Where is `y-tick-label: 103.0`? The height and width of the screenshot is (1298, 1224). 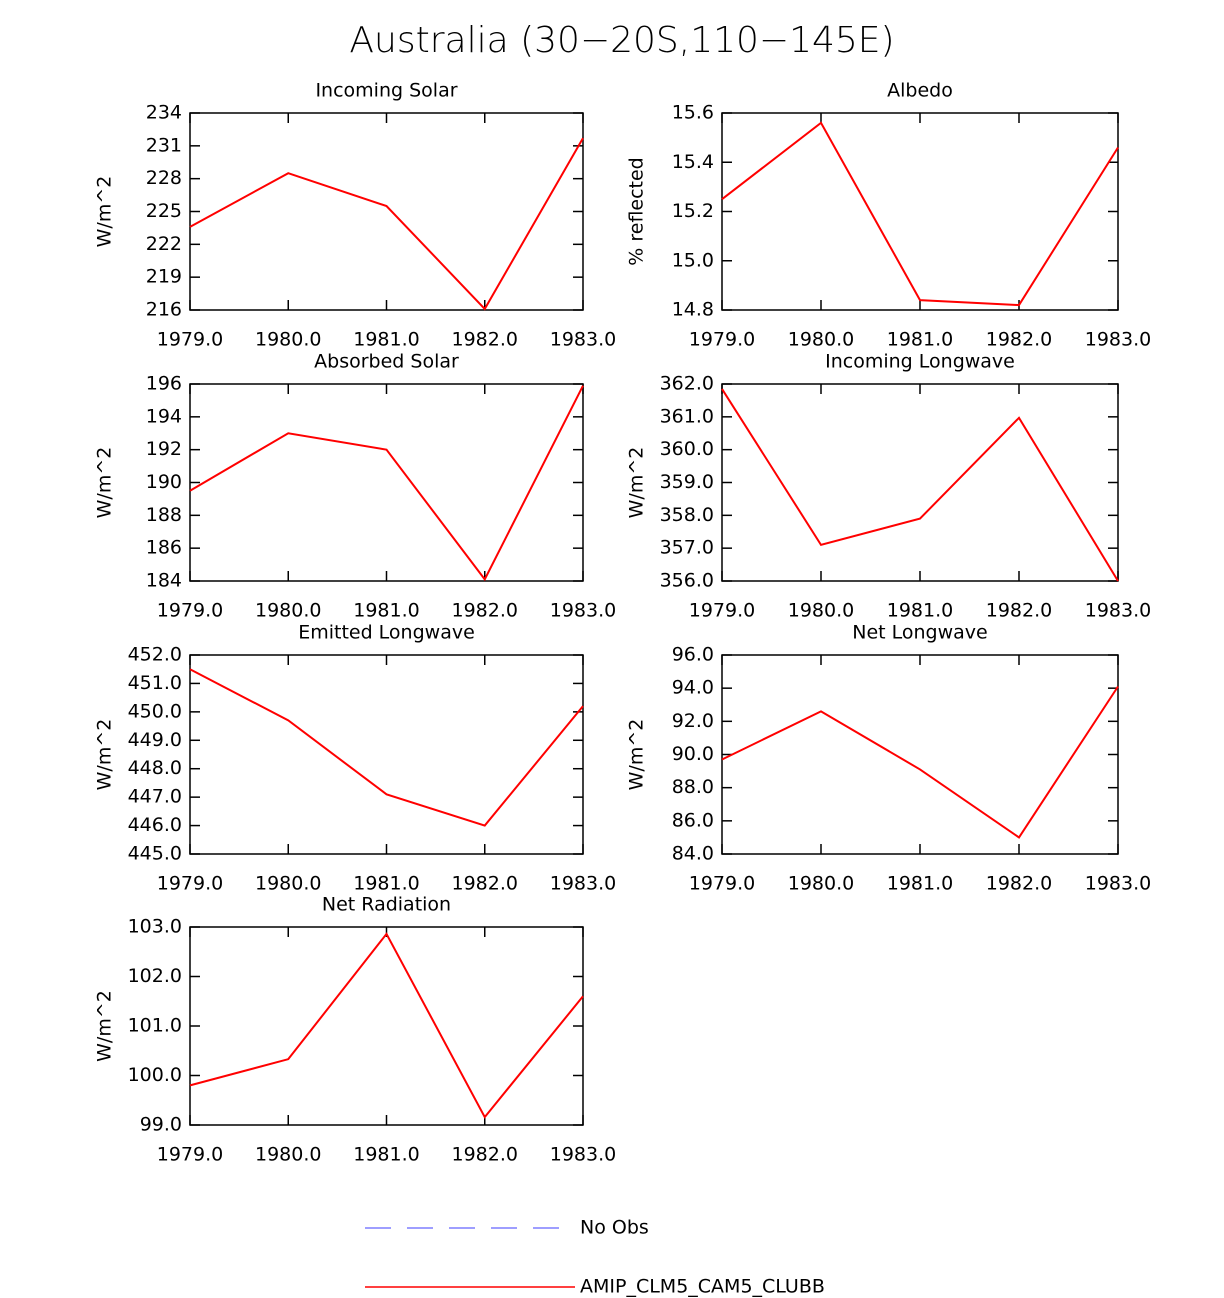 y-tick-label: 103.0 is located at coordinates (155, 927).